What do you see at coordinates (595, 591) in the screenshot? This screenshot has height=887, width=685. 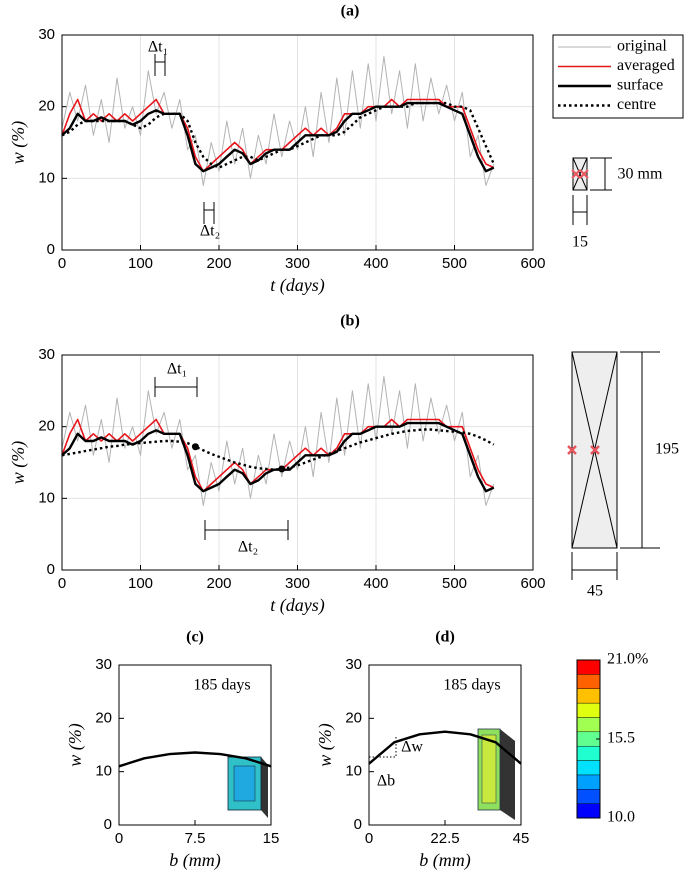 I see `annotation: 45` at bounding box center [595, 591].